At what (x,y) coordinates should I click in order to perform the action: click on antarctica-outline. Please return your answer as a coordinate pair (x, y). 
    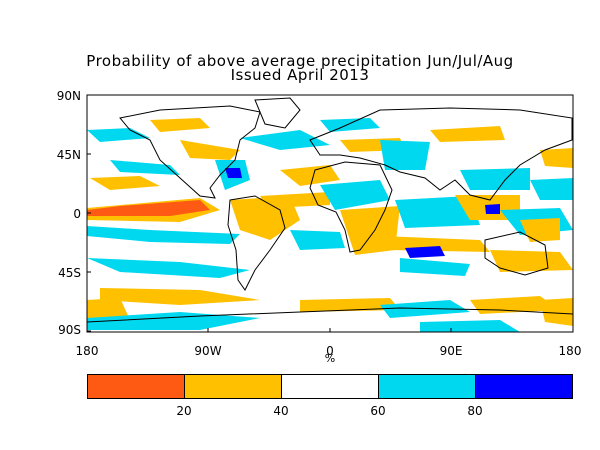
    Looking at the image, I should click on (330, 315).